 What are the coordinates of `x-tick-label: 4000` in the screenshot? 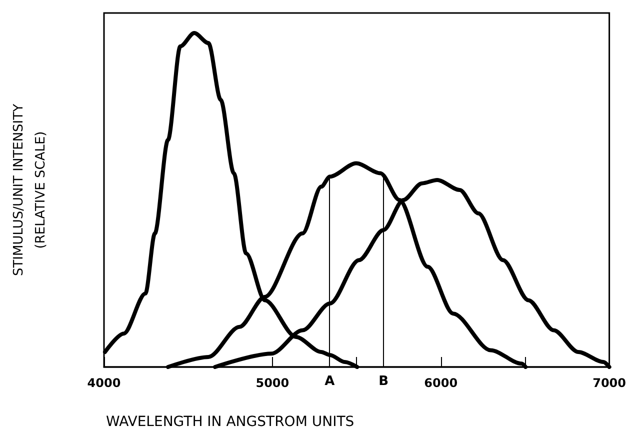 It's located at (104, 383).